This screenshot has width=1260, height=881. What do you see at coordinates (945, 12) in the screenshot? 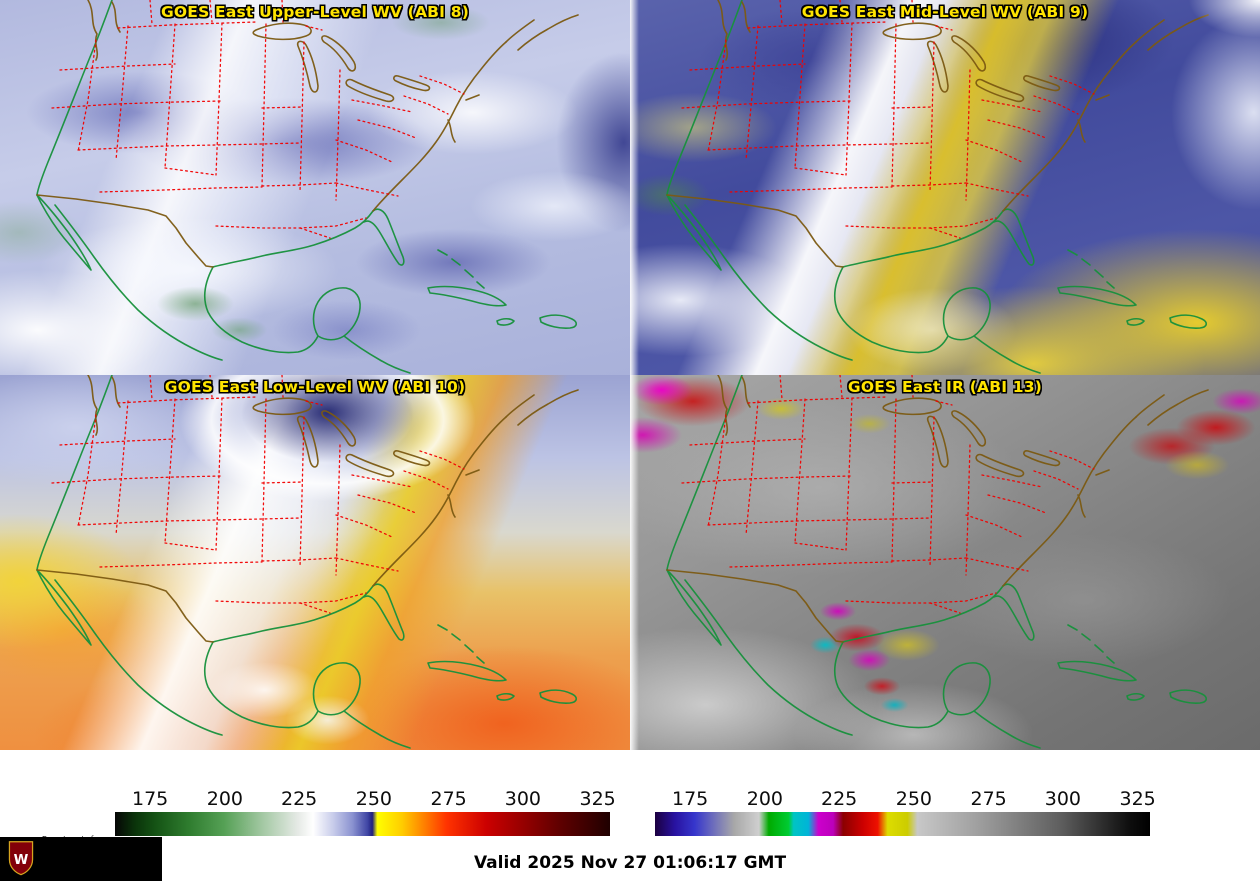
I see `panel-title: GOES East Mid-Level WV (ABI 9)` at bounding box center [945, 12].